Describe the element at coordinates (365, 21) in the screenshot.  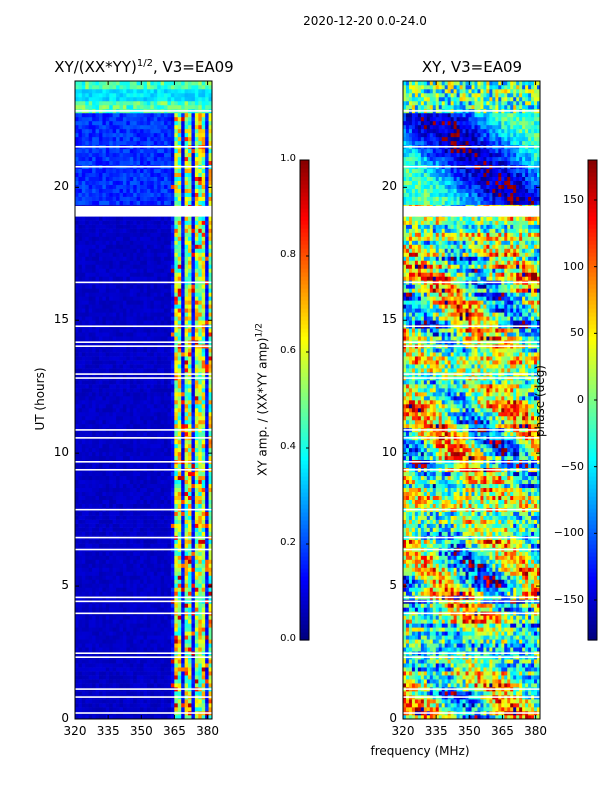
I see `figure-suptitle: 2020-12-20 0.0-24.0` at that location.